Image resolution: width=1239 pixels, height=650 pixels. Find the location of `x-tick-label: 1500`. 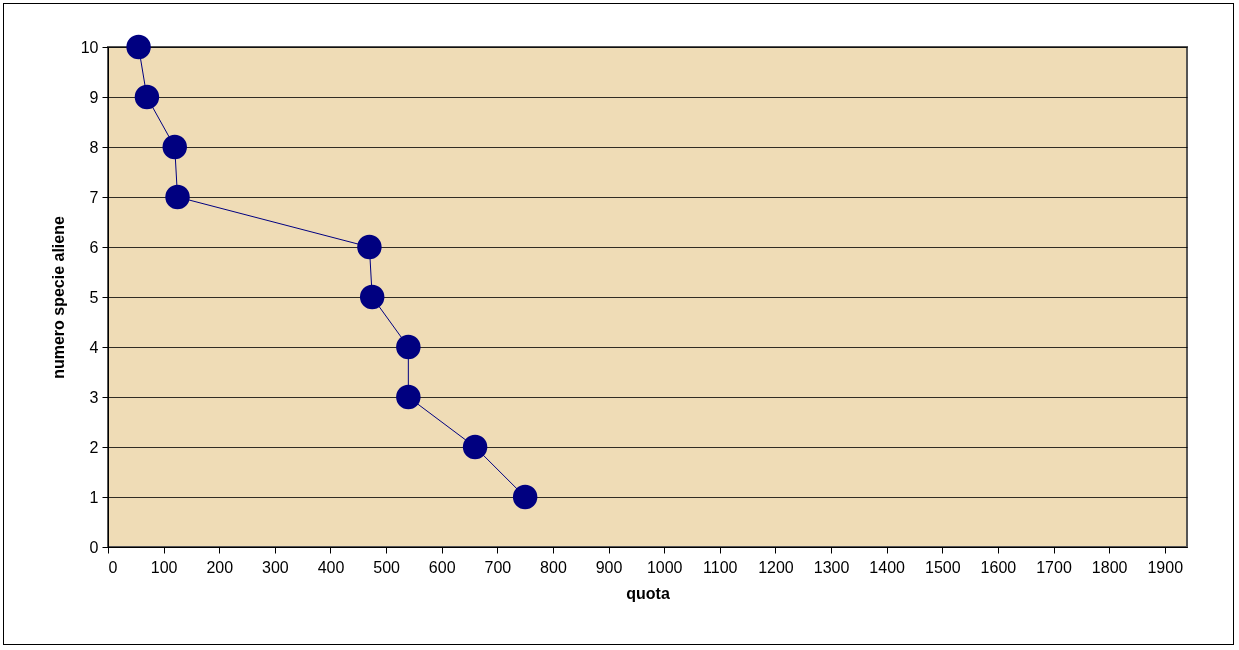

x-tick-label: 1500 is located at coordinates (942, 567).